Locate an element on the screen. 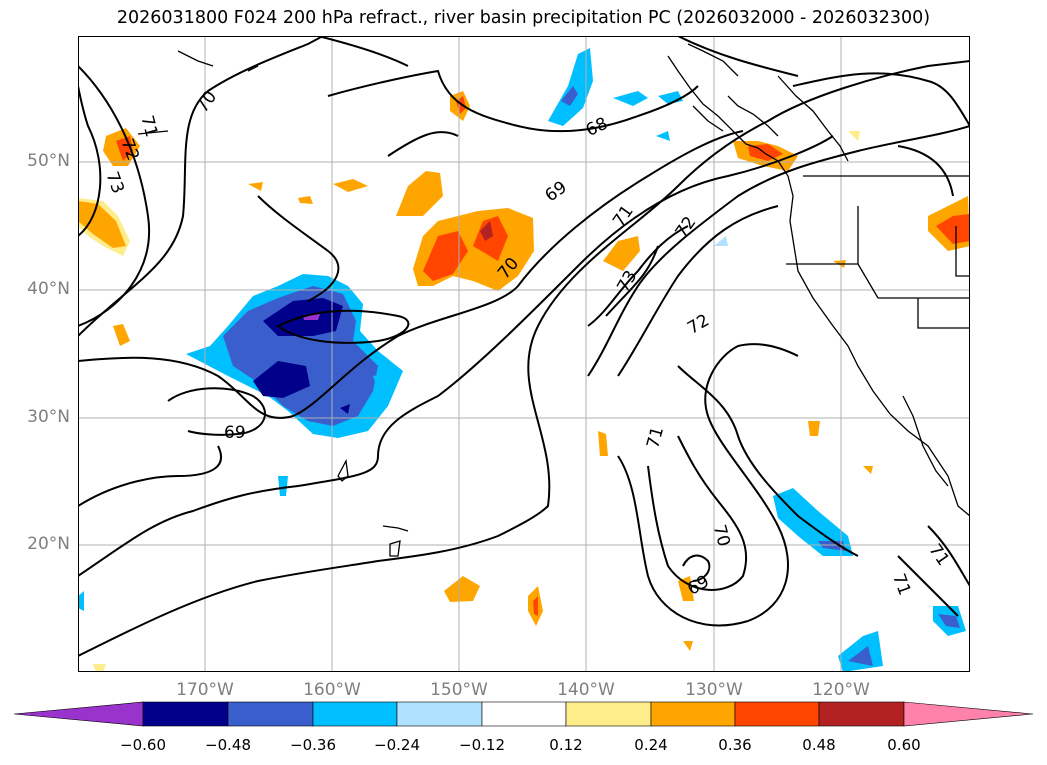  lat-label: 40°N is located at coordinates (48, 289).